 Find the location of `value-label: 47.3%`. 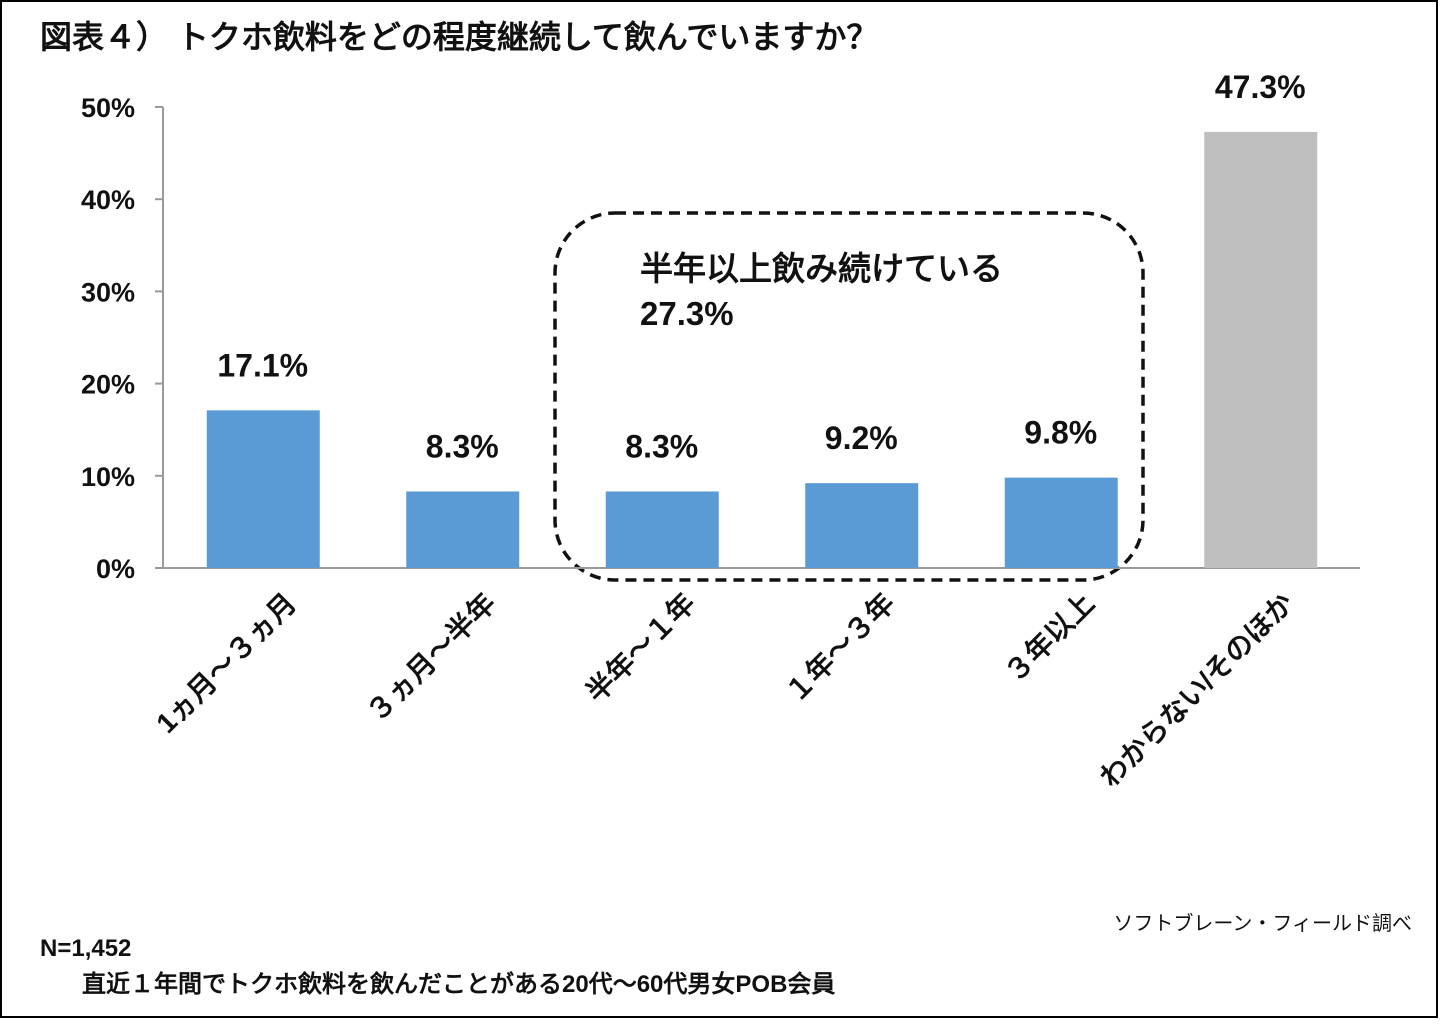

value-label: 47.3% is located at coordinates (1260, 87).